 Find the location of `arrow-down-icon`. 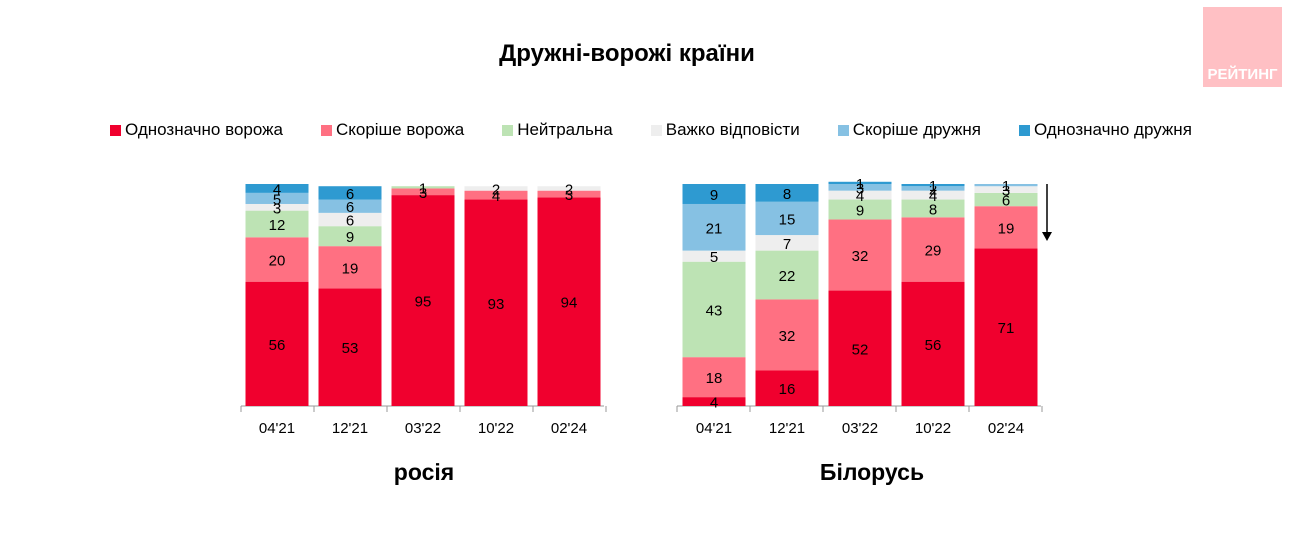

arrow-down-icon is located at coordinates (1047, 236).